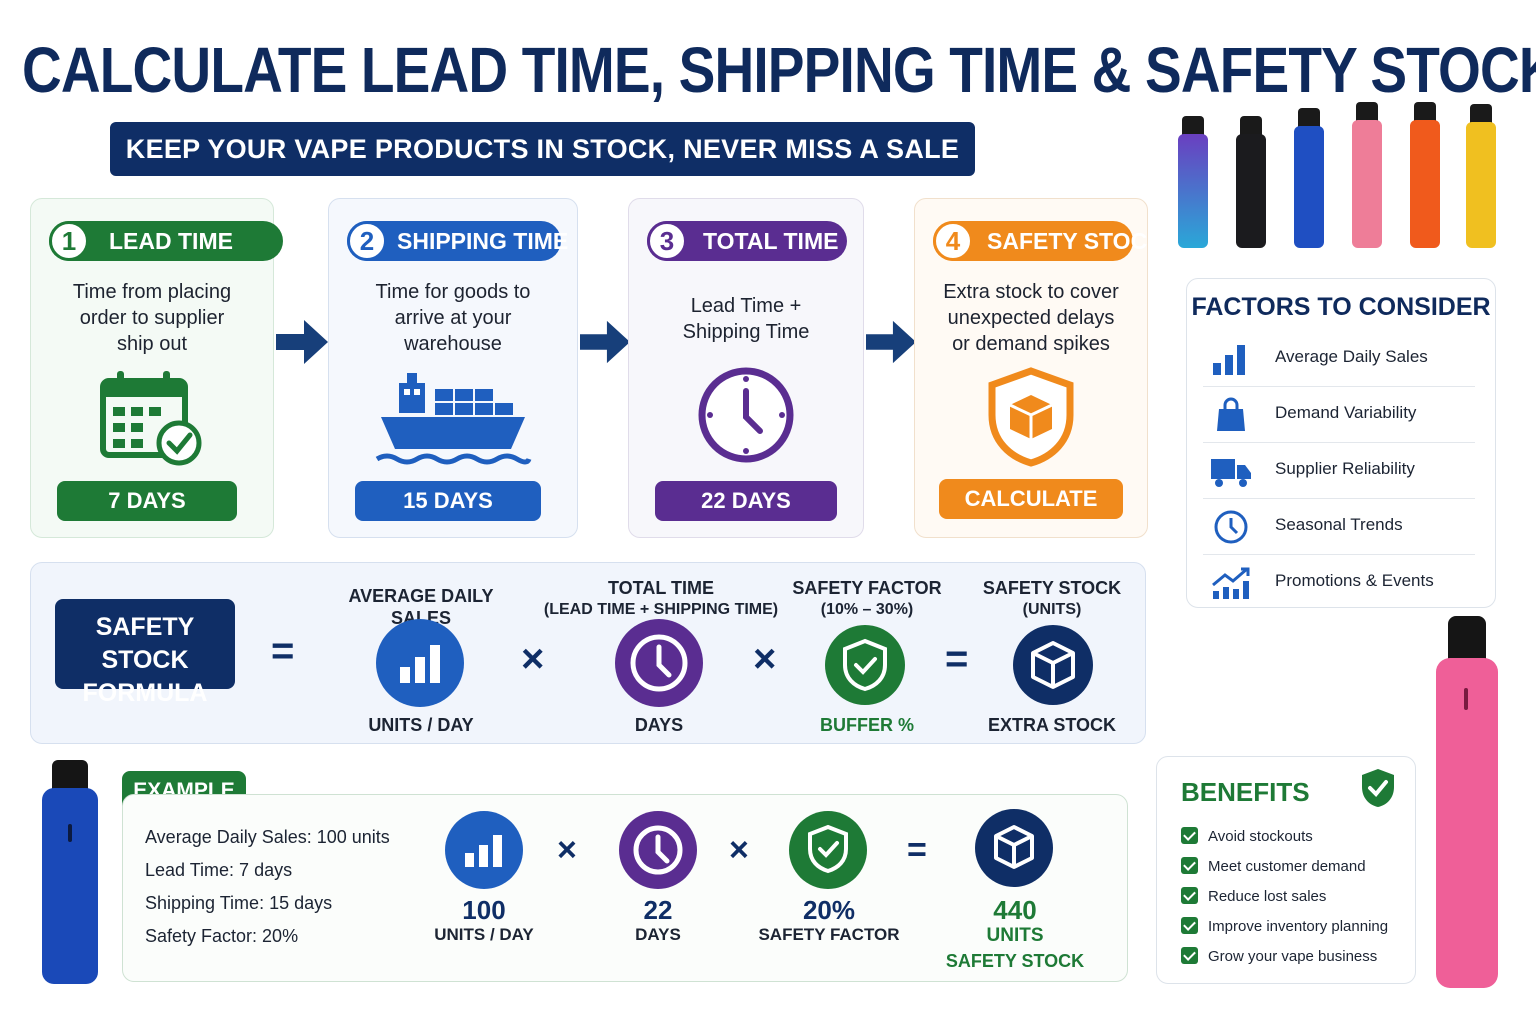 This screenshot has height=1024, width=1536. I want to click on step-description: Time for goods to arrive at your warehouse, so click(453, 318).